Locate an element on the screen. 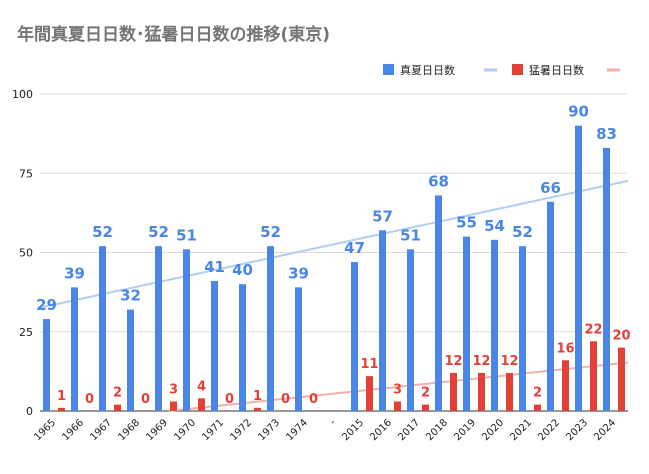 The height and width of the screenshot is (474, 649). x-tick-label: 1972 is located at coordinates (241, 430).